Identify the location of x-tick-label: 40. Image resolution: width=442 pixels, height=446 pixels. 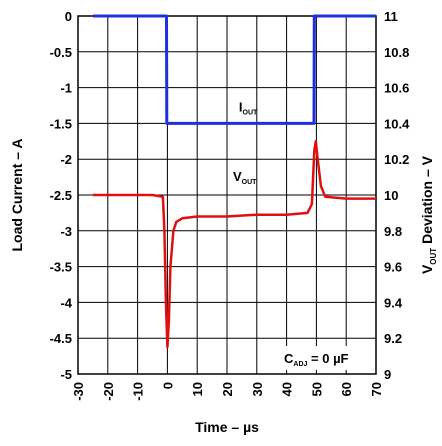
(287, 389).